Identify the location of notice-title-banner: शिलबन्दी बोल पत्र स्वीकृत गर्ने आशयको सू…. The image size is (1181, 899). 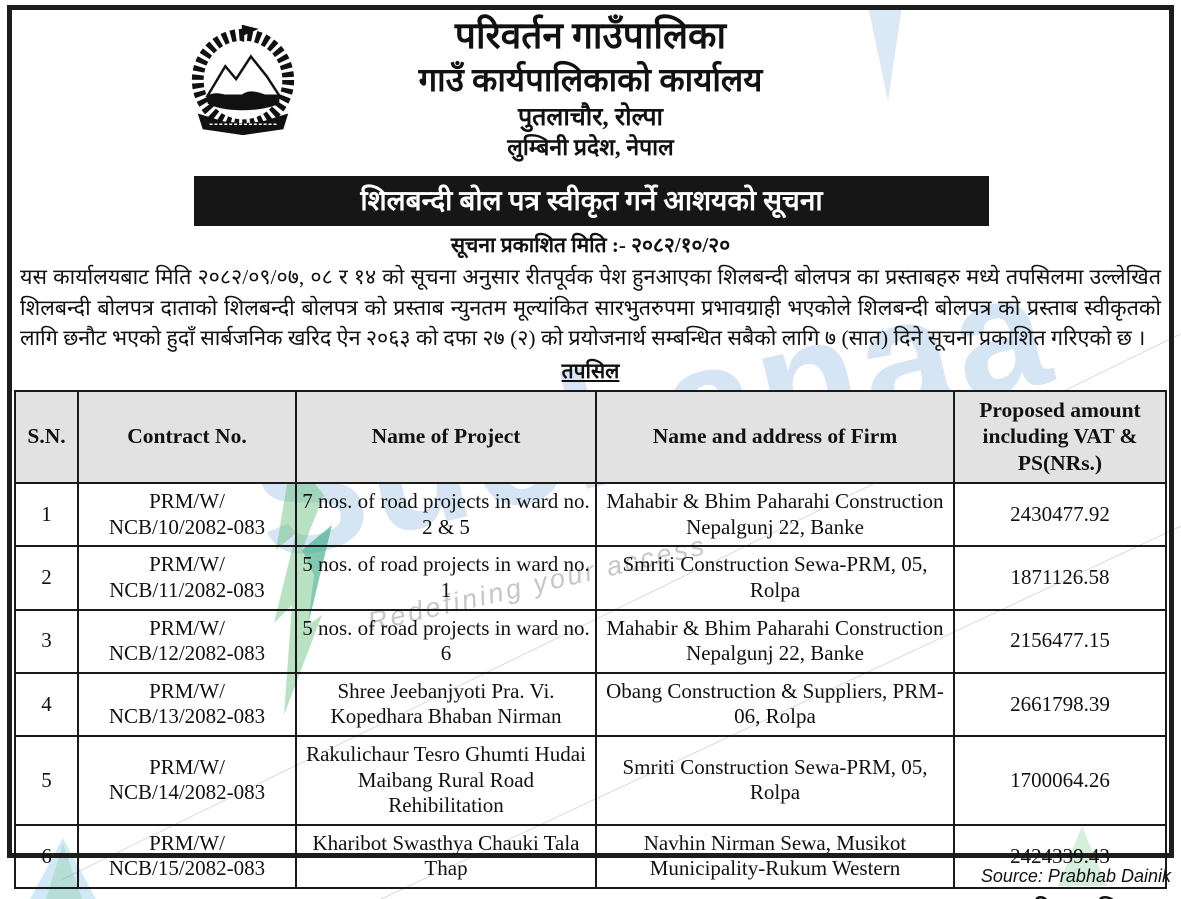
(591, 201).